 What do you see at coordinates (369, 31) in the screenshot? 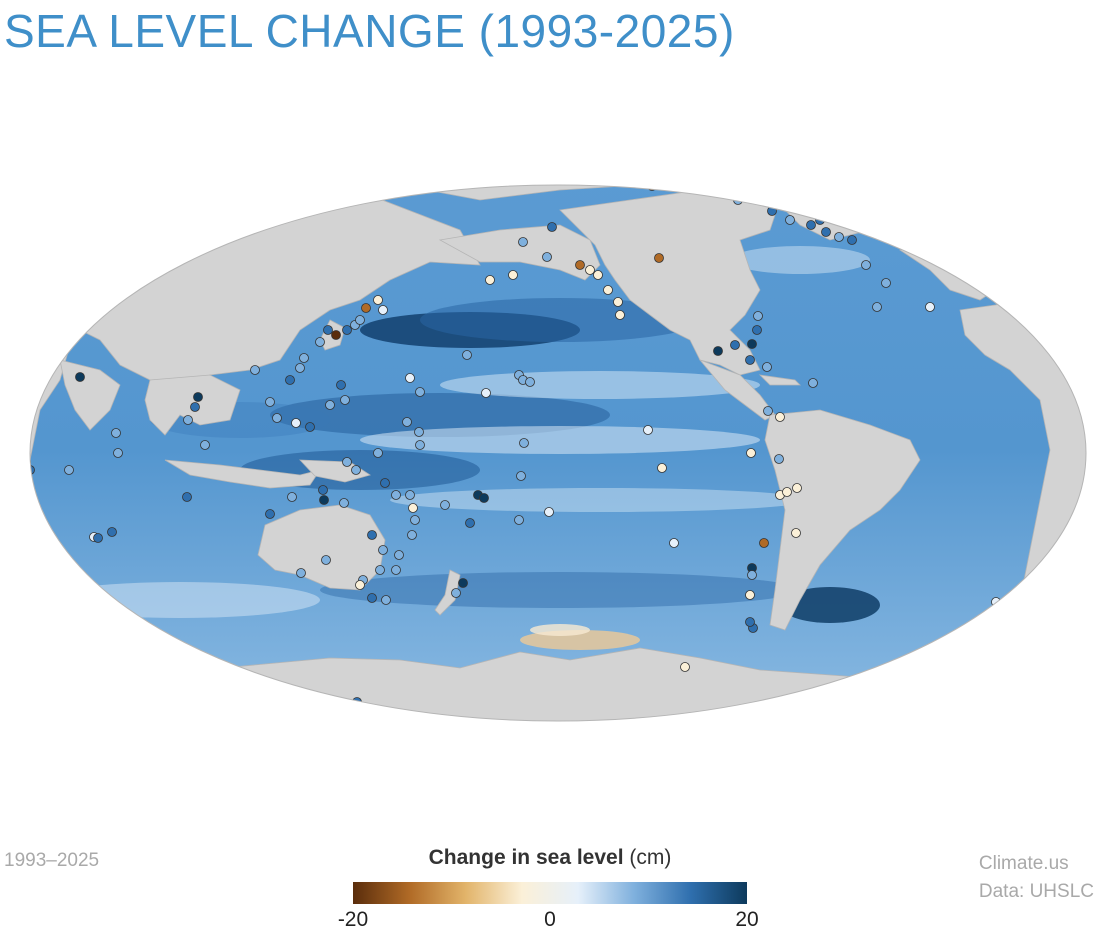
I see `page-title: SEA LEVEL CHANGE (1993-2025)` at bounding box center [369, 31].